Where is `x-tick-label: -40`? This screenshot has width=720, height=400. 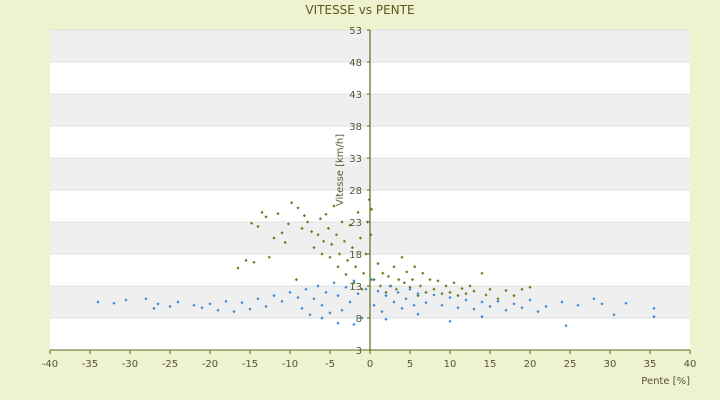
x-tick-label: -40 is located at coordinates (50, 364).